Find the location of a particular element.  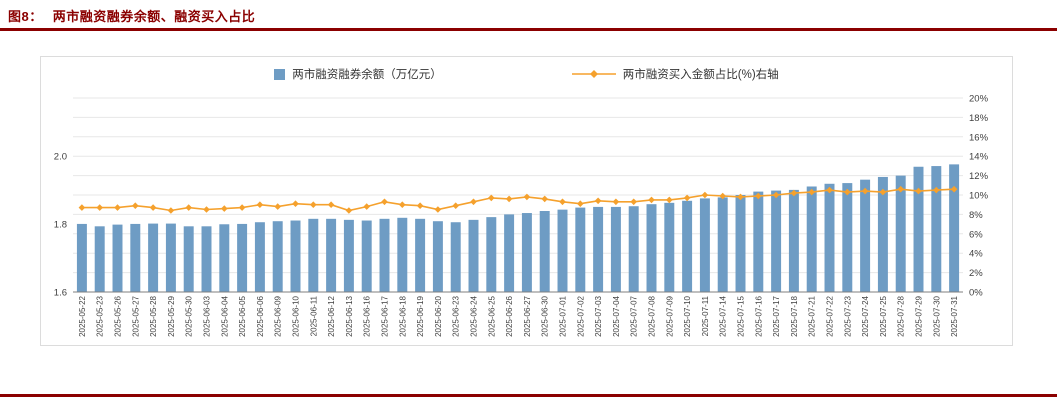

x-axis-tick-label: 2025-07-17 is located at coordinates (776, 315).